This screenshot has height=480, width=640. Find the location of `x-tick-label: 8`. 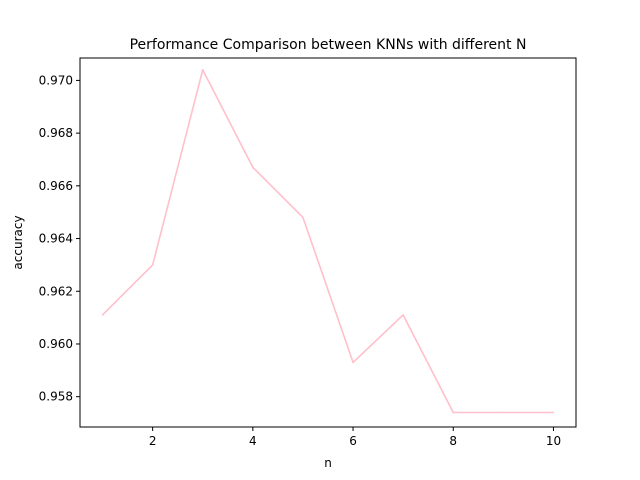

x-tick-label: 8 is located at coordinates (453, 441).